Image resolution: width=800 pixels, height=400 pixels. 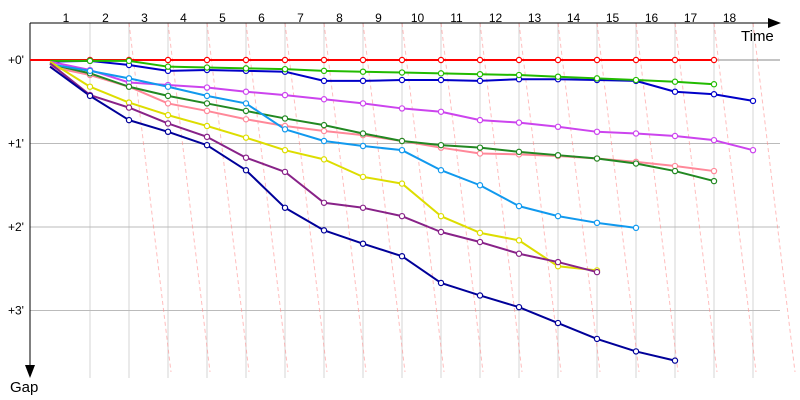 I want to click on x-tick-label: 11, so click(x=456, y=18).